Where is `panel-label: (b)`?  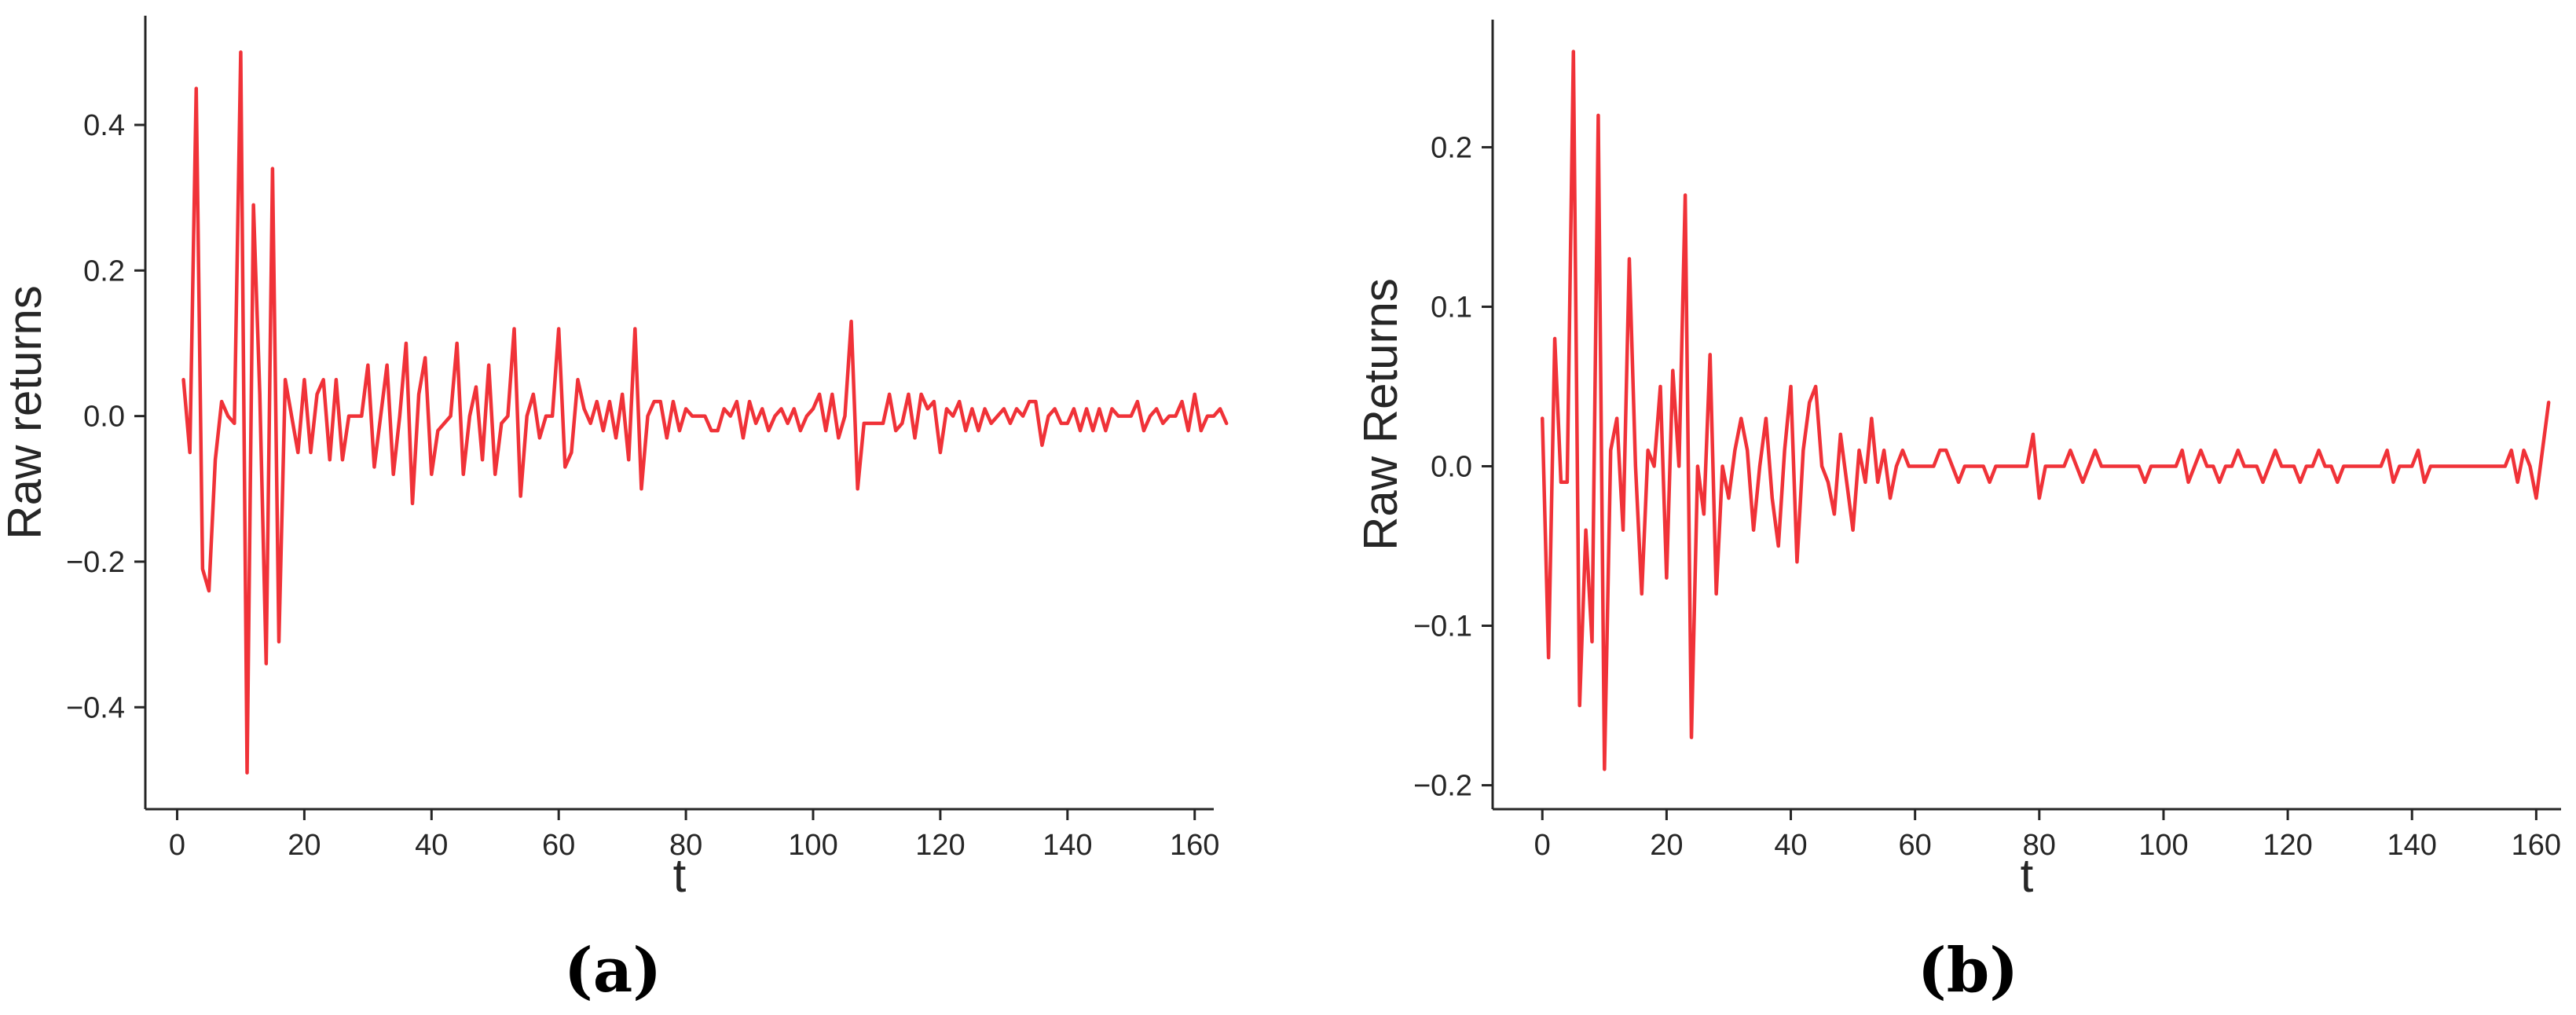 panel-label: (b) is located at coordinates (1968, 970).